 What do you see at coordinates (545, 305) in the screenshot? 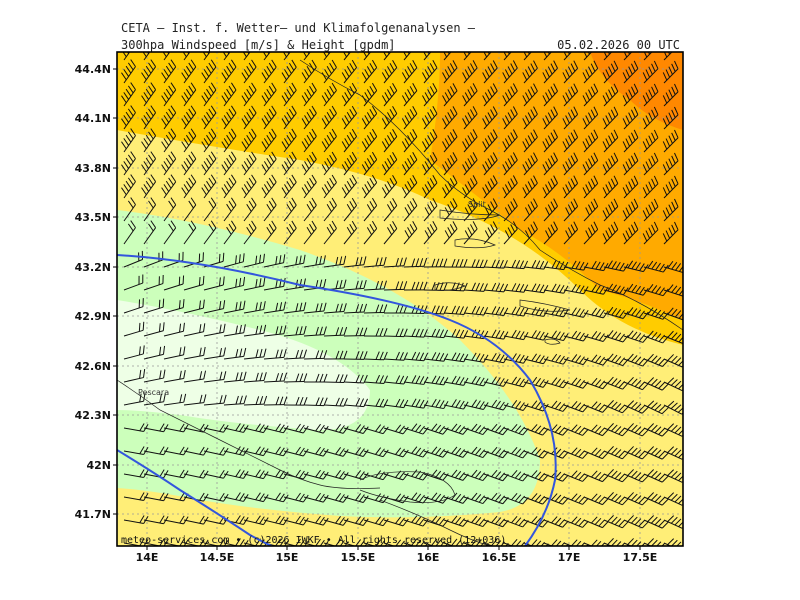
I see `island-c` at bounding box center [545, 305].